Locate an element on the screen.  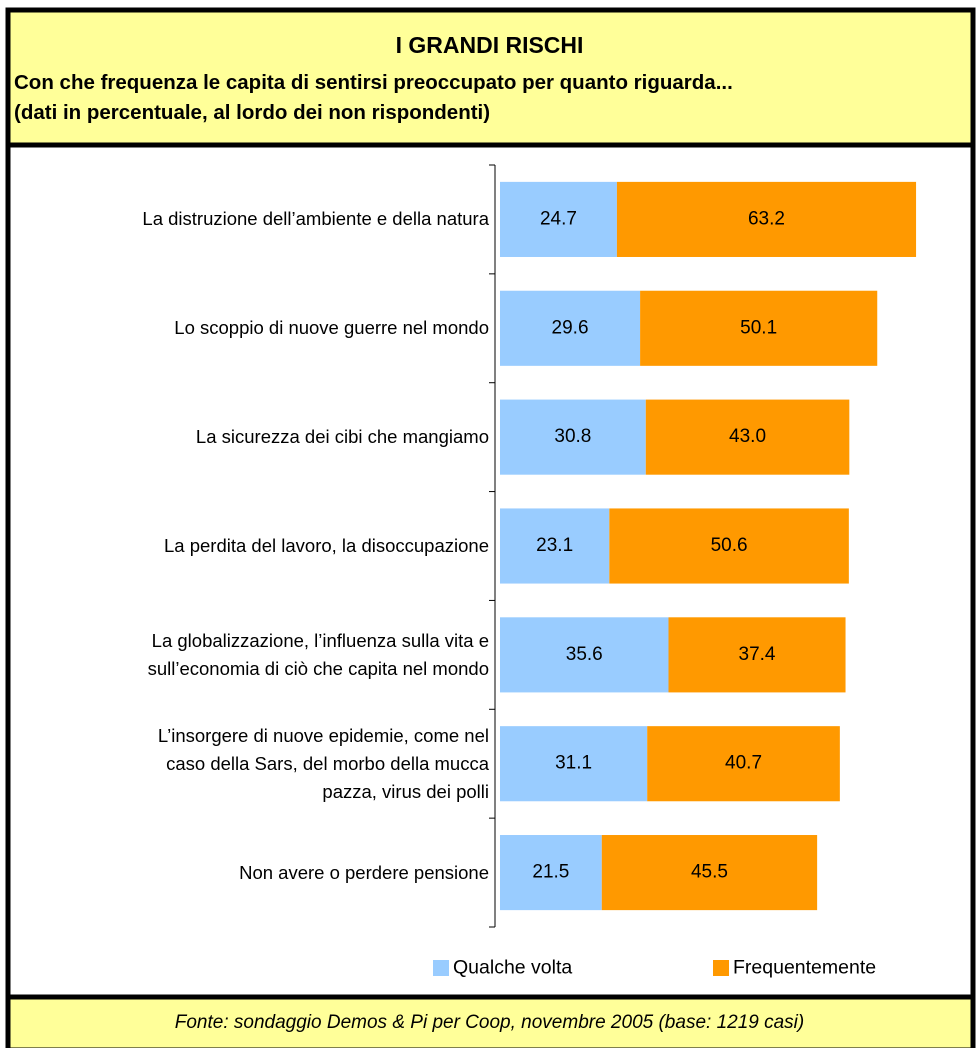
category-label: La sicurezza dei cibi che mangiamo is located at coordinates (342, 437).